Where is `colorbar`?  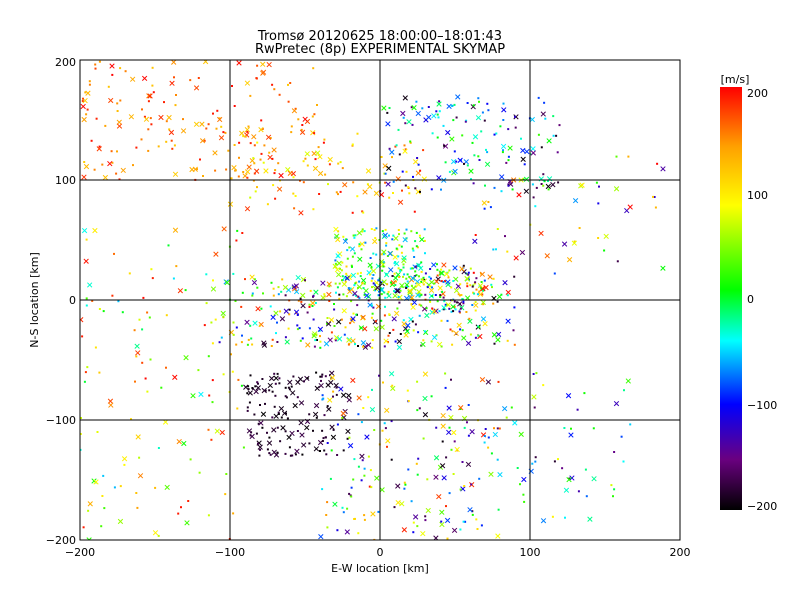 colorbar is located at coordinates (731, 298).